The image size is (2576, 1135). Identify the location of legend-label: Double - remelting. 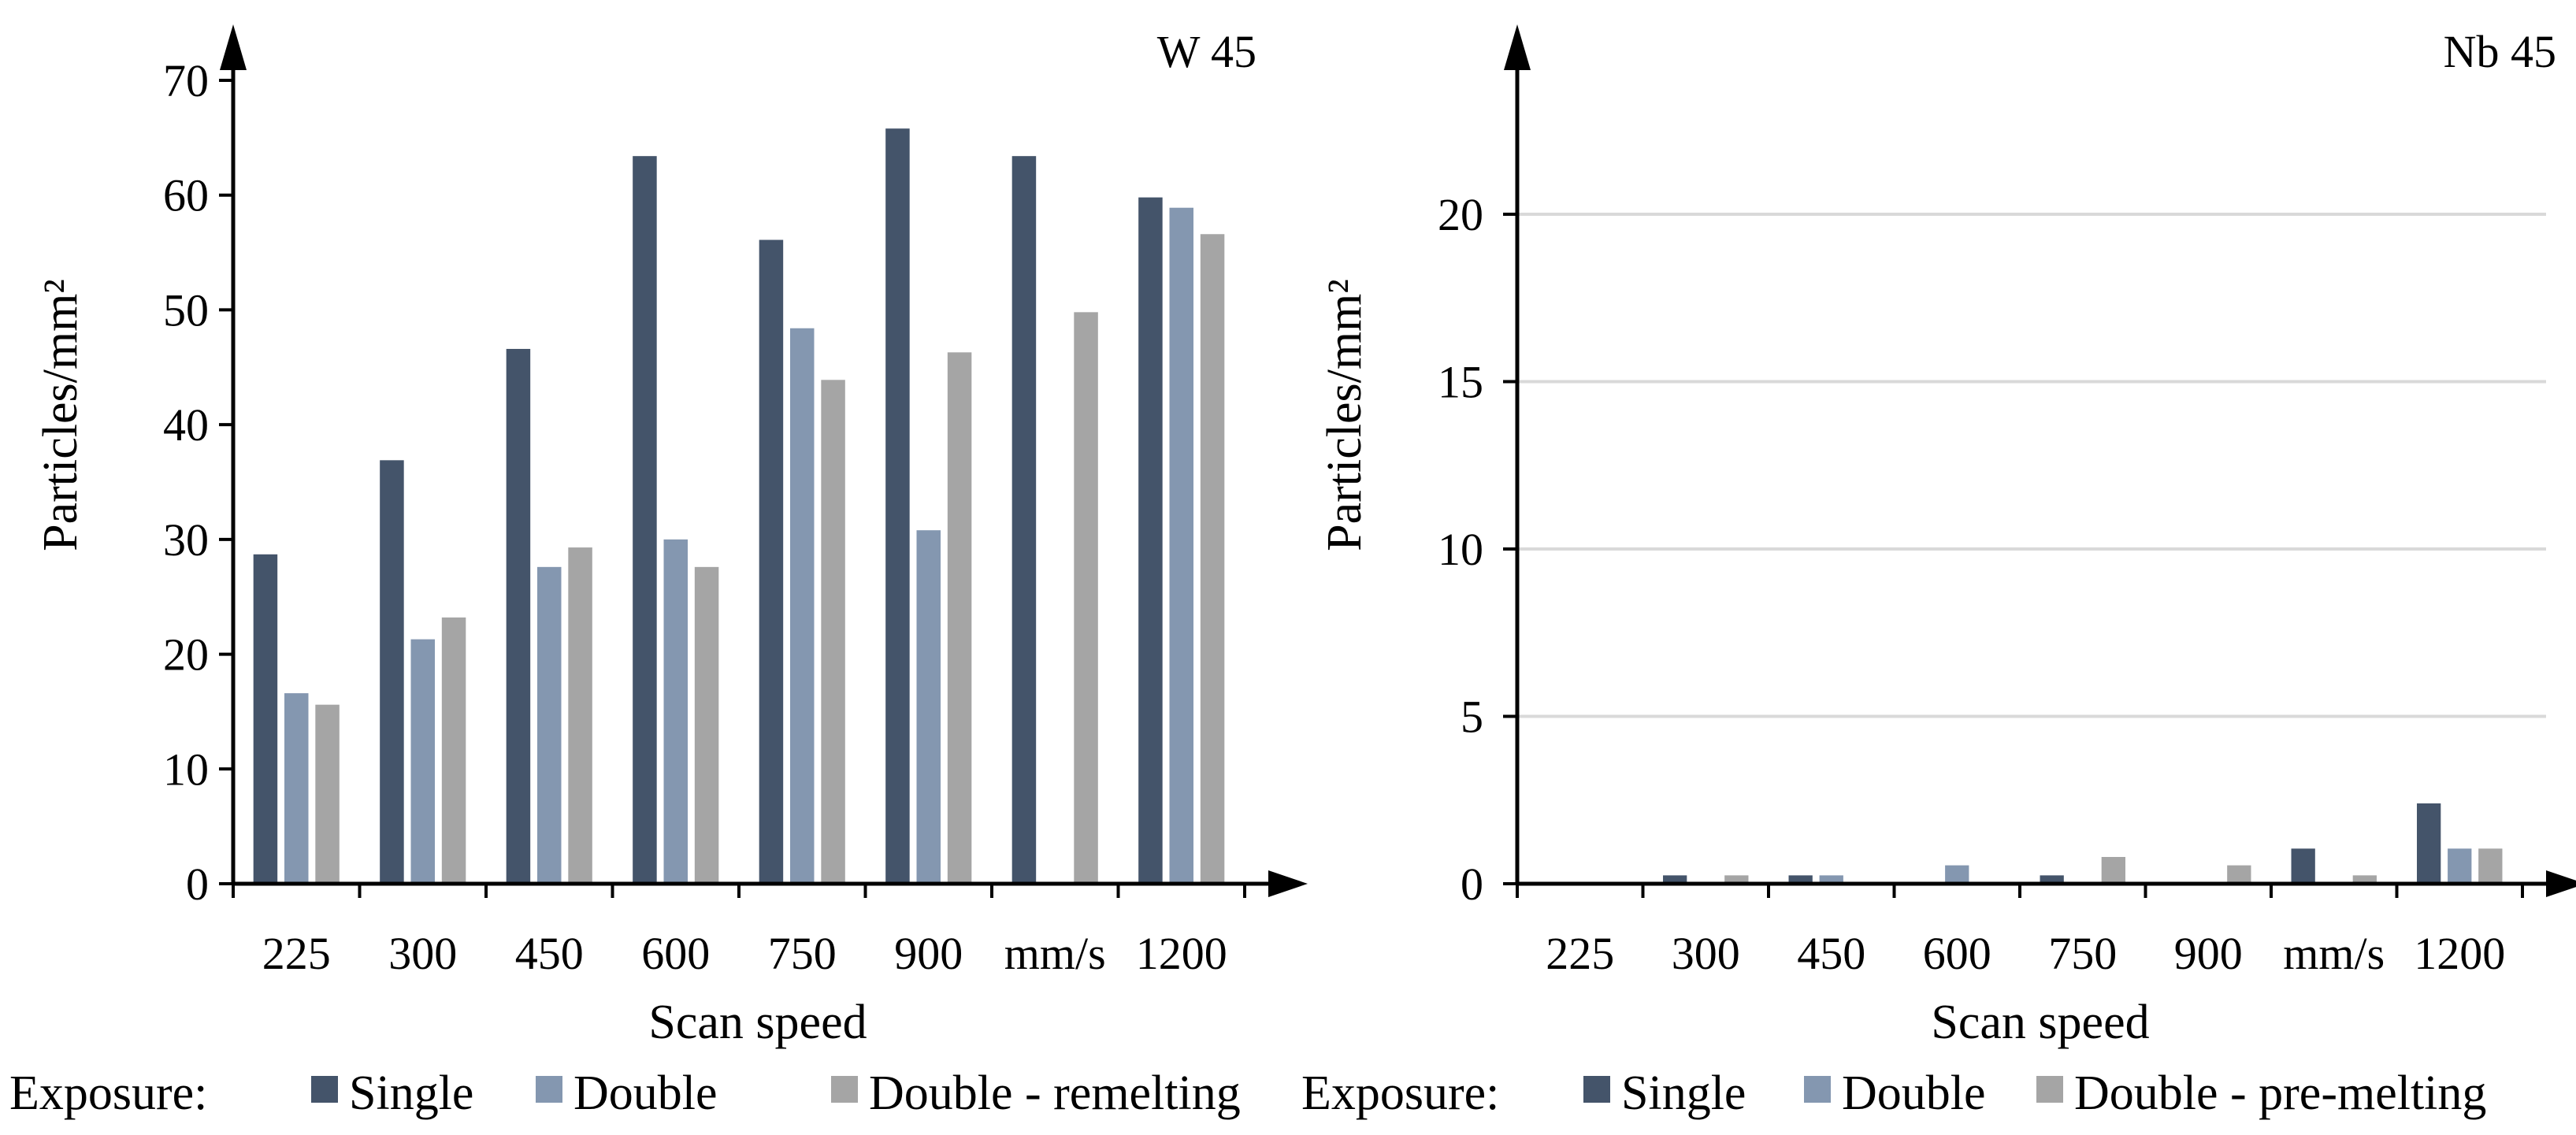
(1055, 1093).